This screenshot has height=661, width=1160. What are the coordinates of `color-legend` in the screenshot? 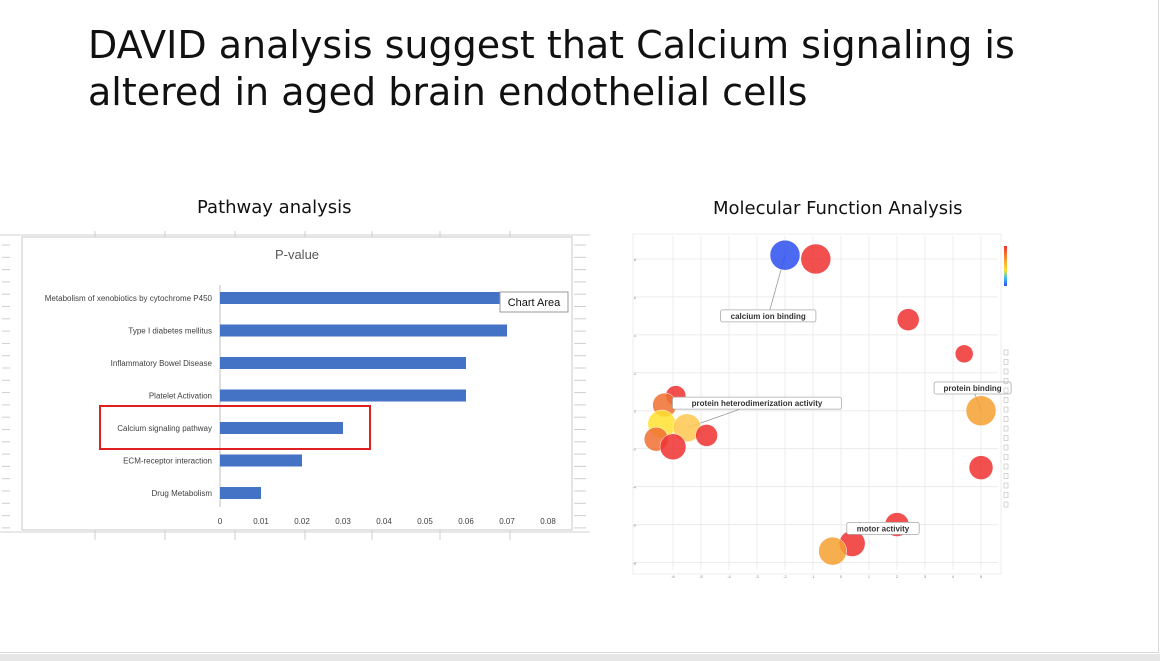 It's located at (1005, 266).